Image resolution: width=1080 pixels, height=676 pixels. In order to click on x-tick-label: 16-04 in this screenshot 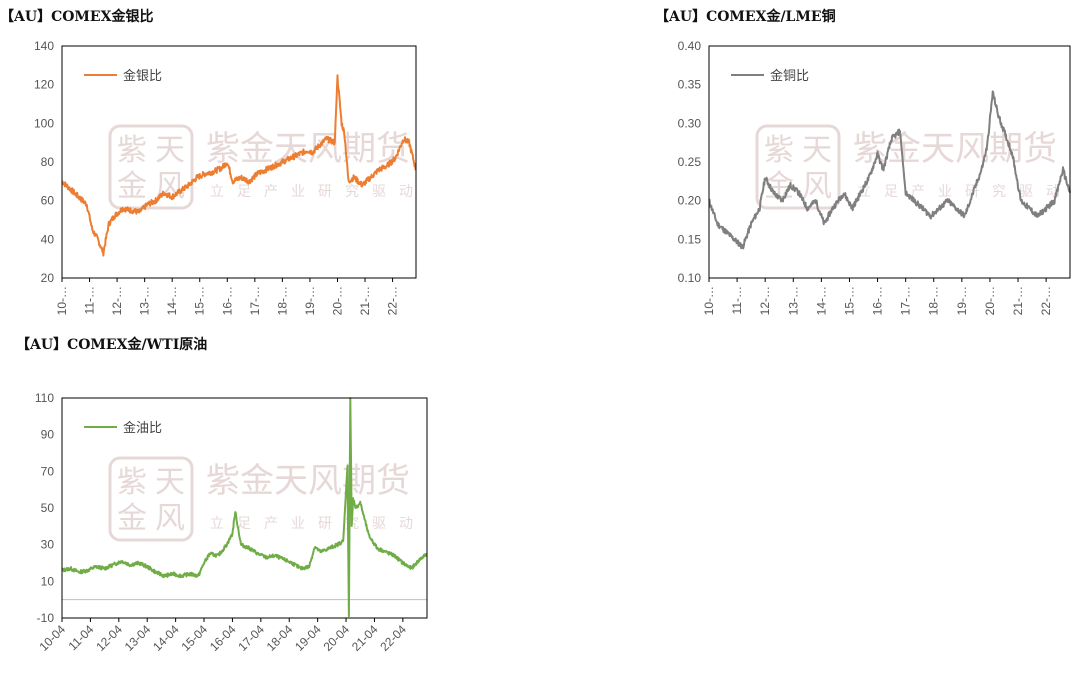, I will do `click(223, 638)`.